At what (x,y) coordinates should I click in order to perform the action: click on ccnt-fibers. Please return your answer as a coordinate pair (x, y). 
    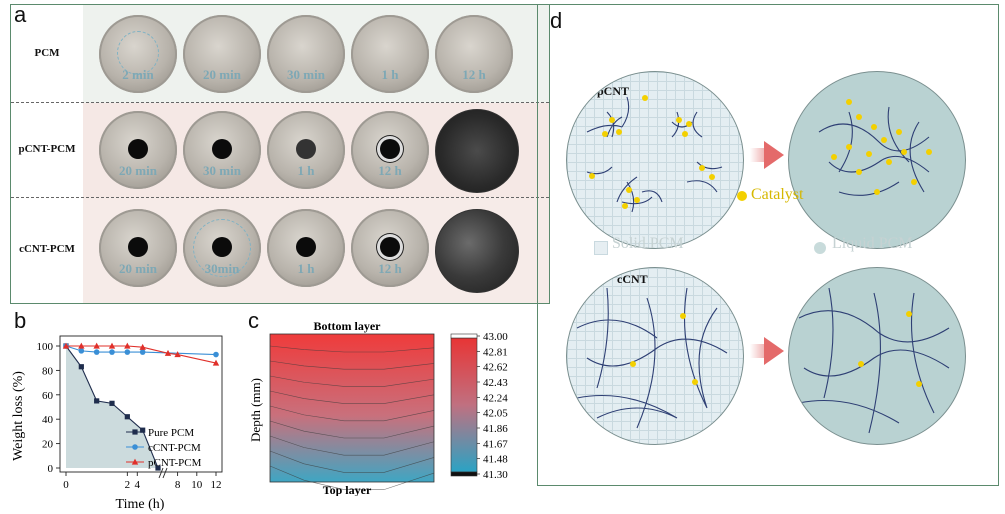
    Looking at the image, I should click on (652, 358).